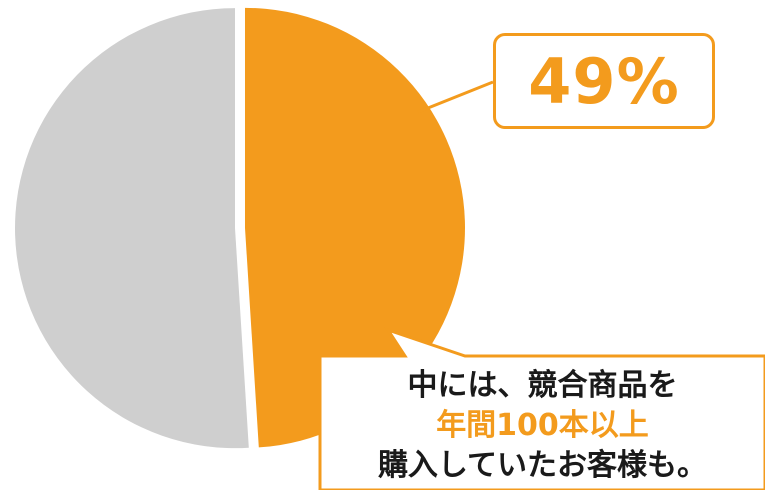  I want to click on note-line-1: 中には、競合商品を, so click(542, 385).